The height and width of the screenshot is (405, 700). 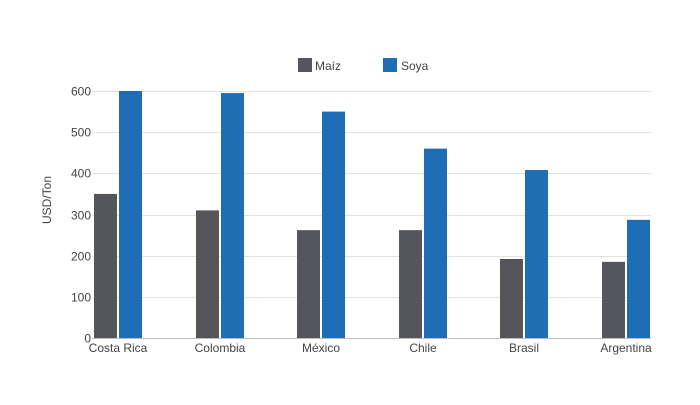 What do you see at coordinates (626, 348) in the screenshot?
I see `x-tick-label: Argentina` at bounding box center [626, 348].